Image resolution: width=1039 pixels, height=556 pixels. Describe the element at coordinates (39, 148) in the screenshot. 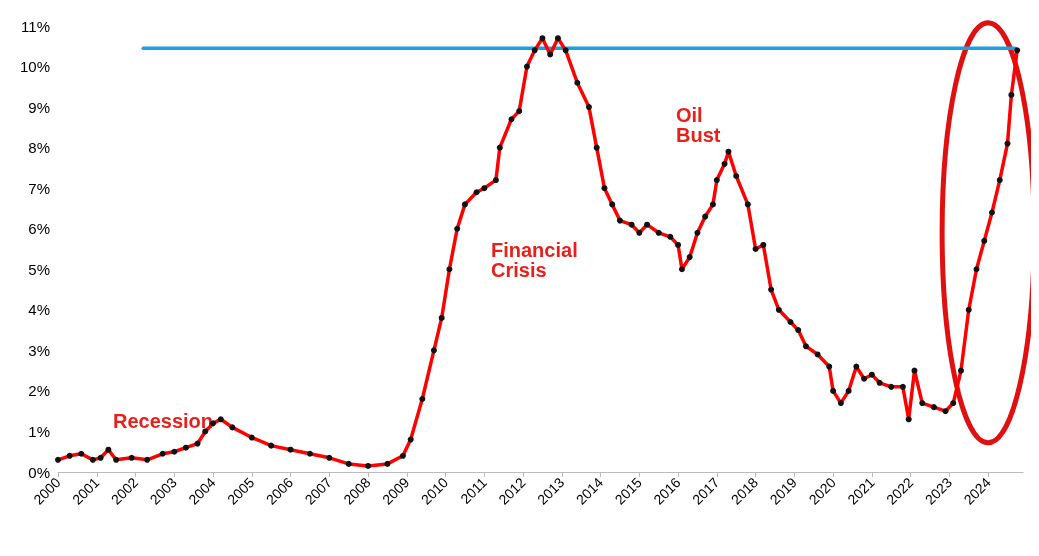

I see `y-tick-label: 8%` at that location.